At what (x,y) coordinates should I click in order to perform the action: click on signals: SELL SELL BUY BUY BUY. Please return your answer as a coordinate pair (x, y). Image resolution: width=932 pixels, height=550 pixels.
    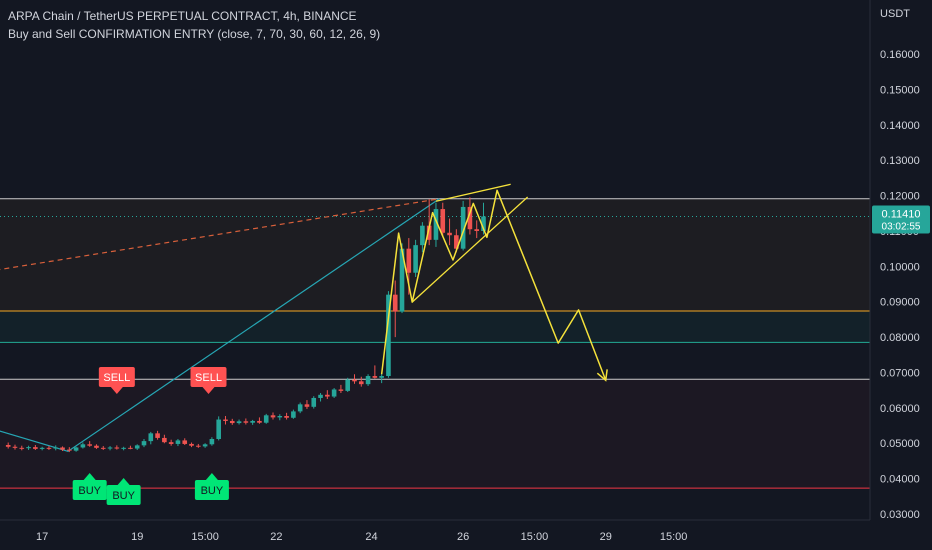
    Looking at the image, I should click on (150, 436).